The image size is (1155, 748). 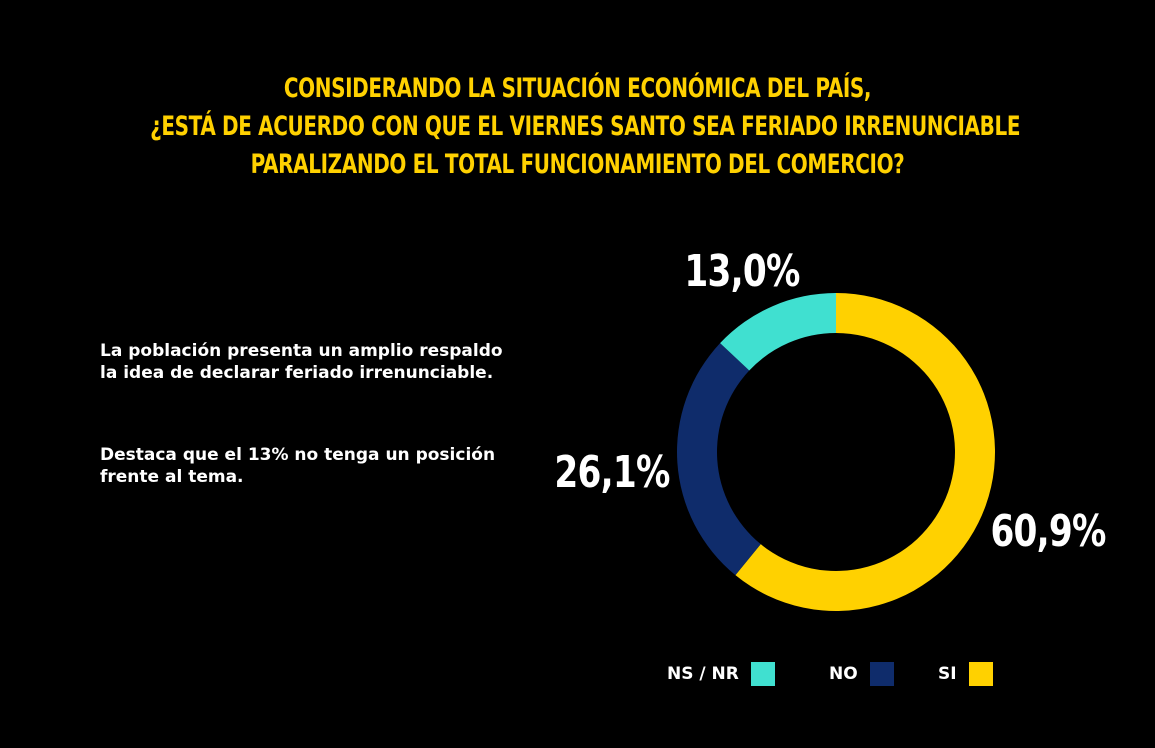 I want to click on legend-swatch-ns-nr, so click(x=762, y=674).